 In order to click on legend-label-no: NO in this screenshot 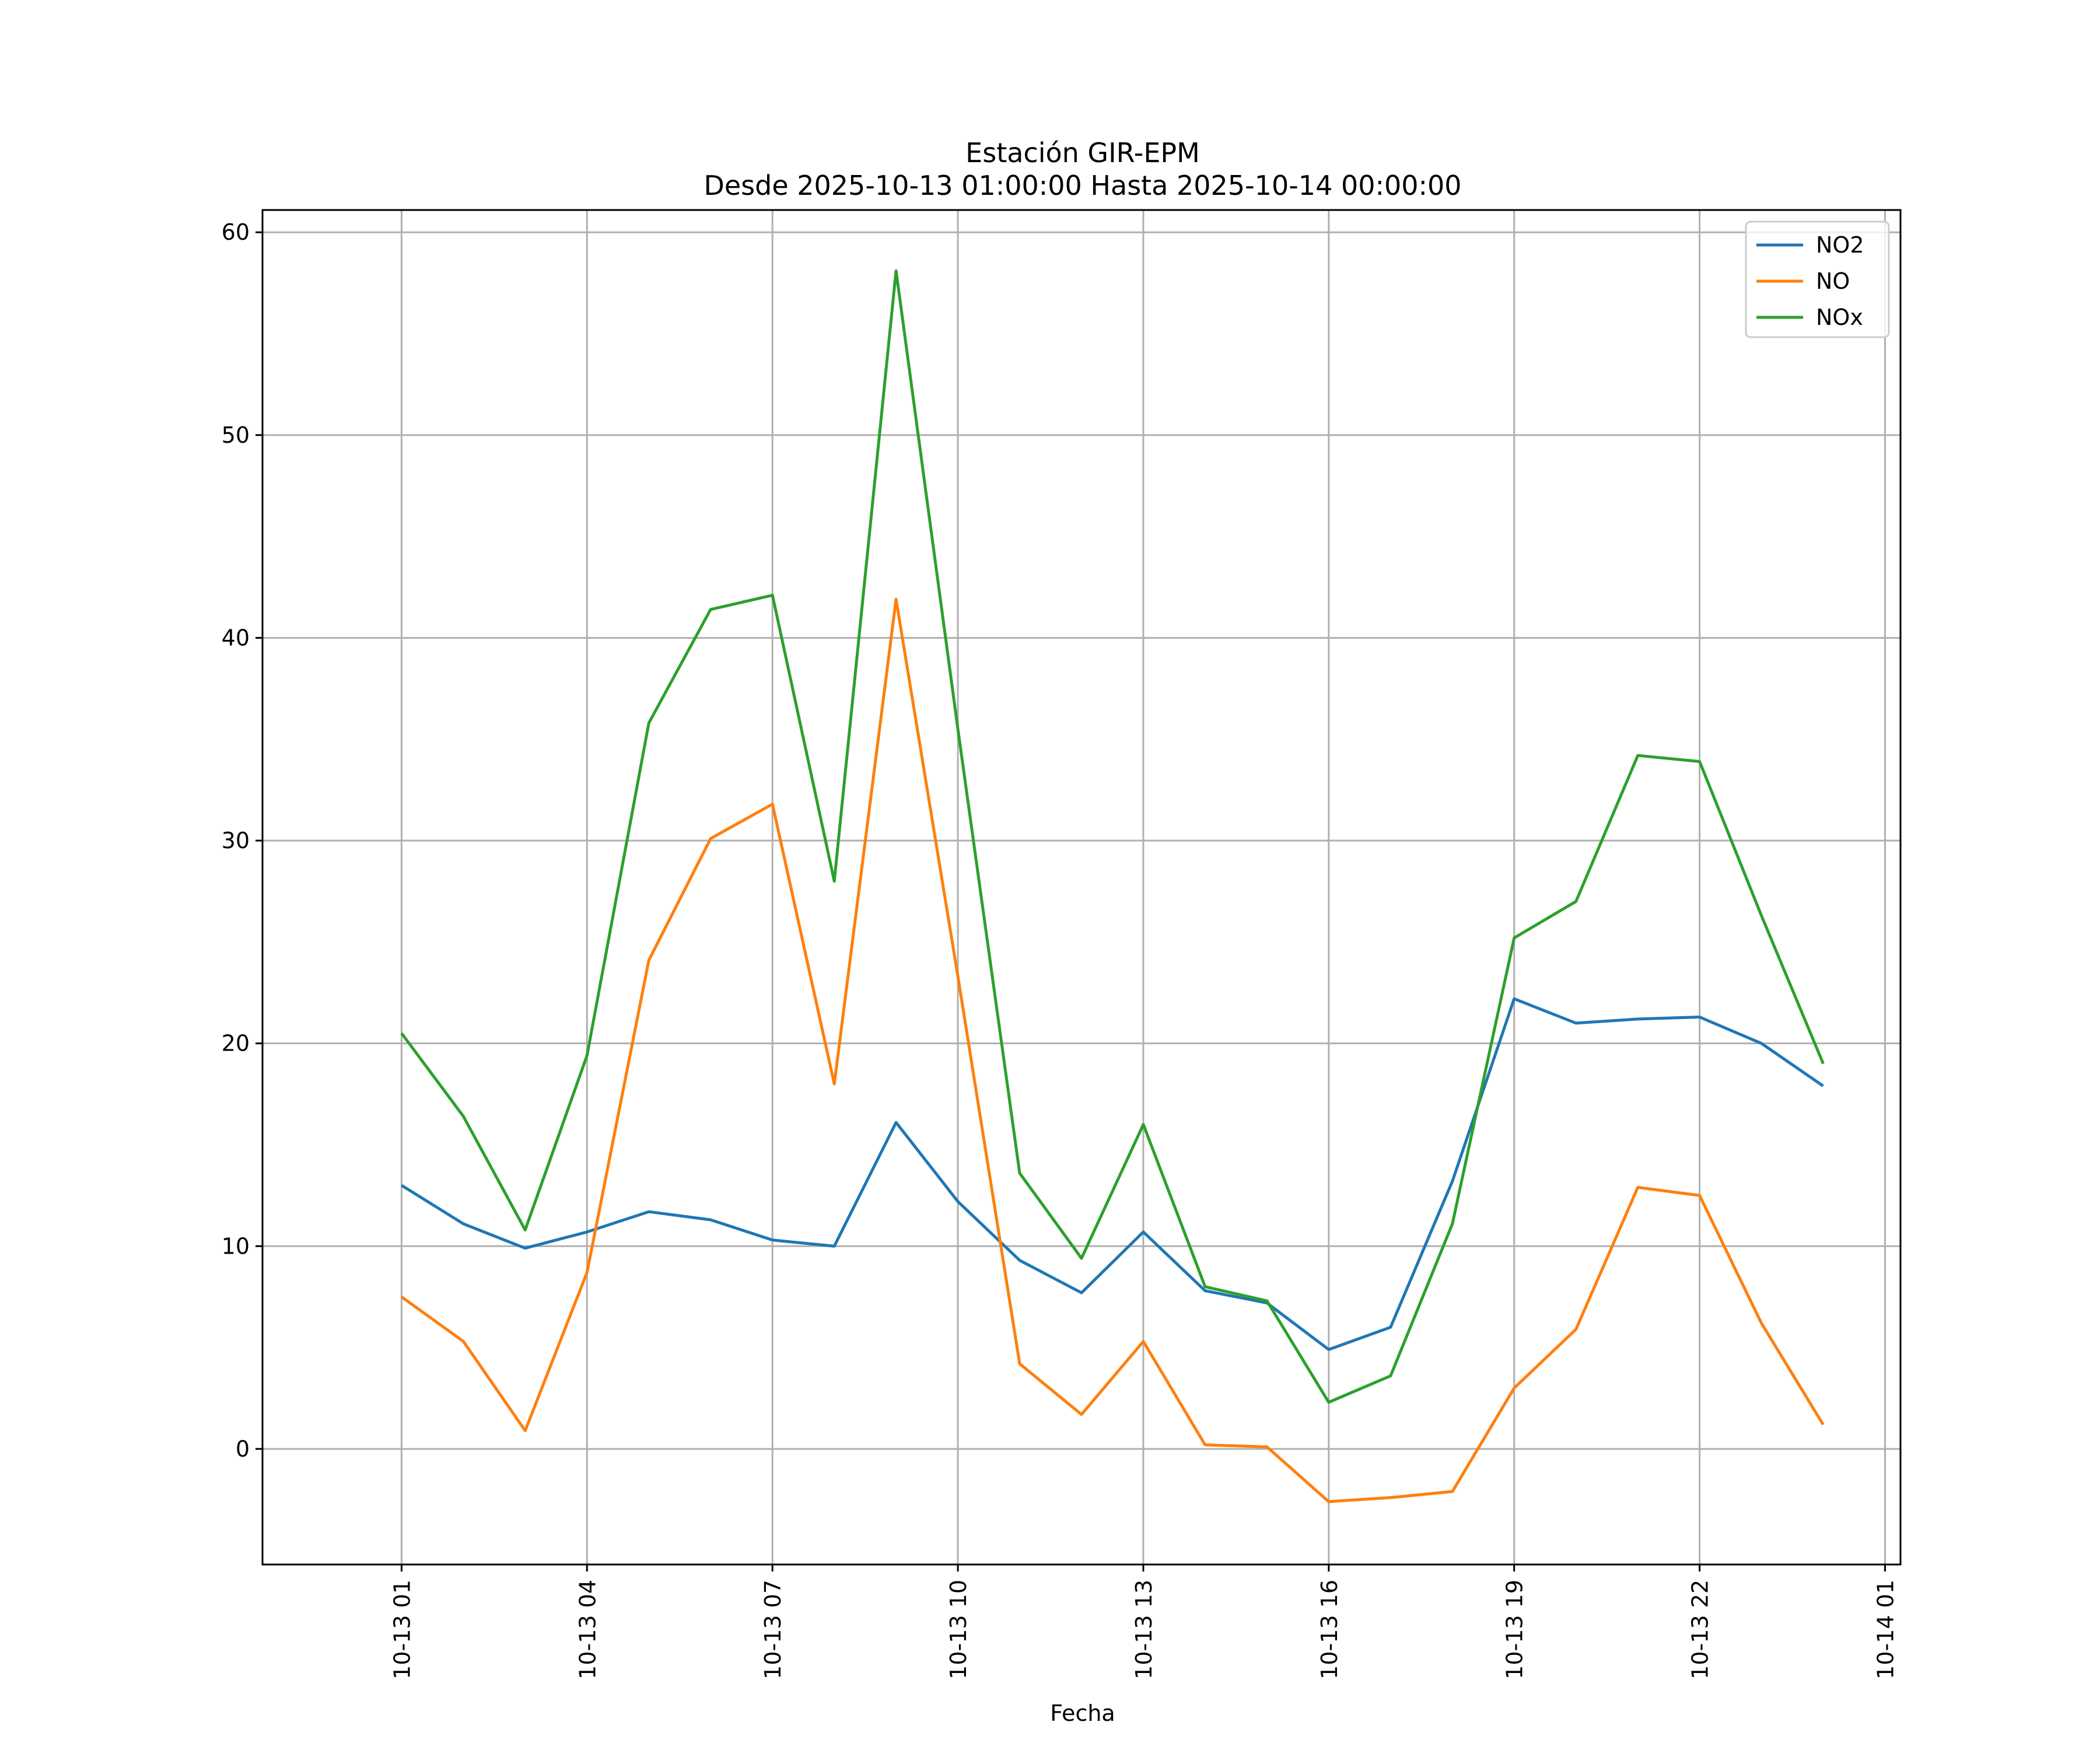, I will do `click(1833, 281)`.